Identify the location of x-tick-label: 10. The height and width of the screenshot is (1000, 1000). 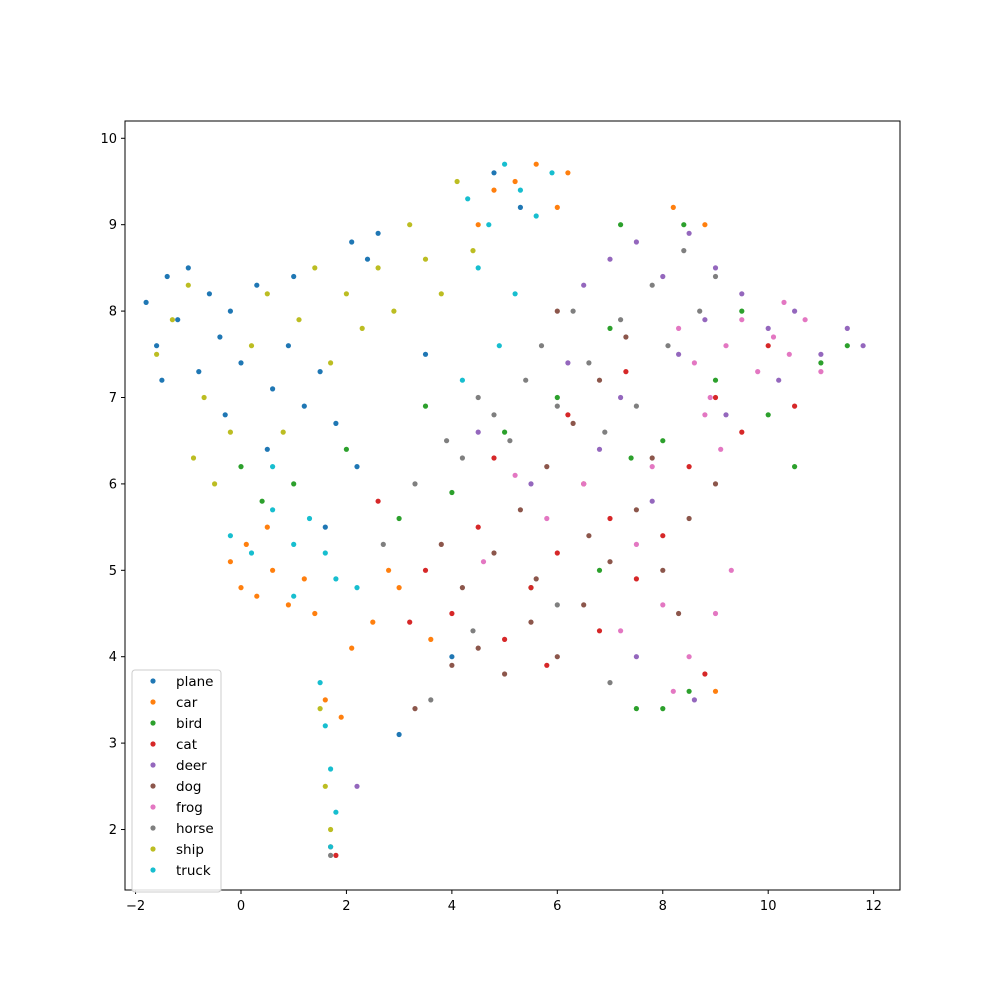
(768, 906).